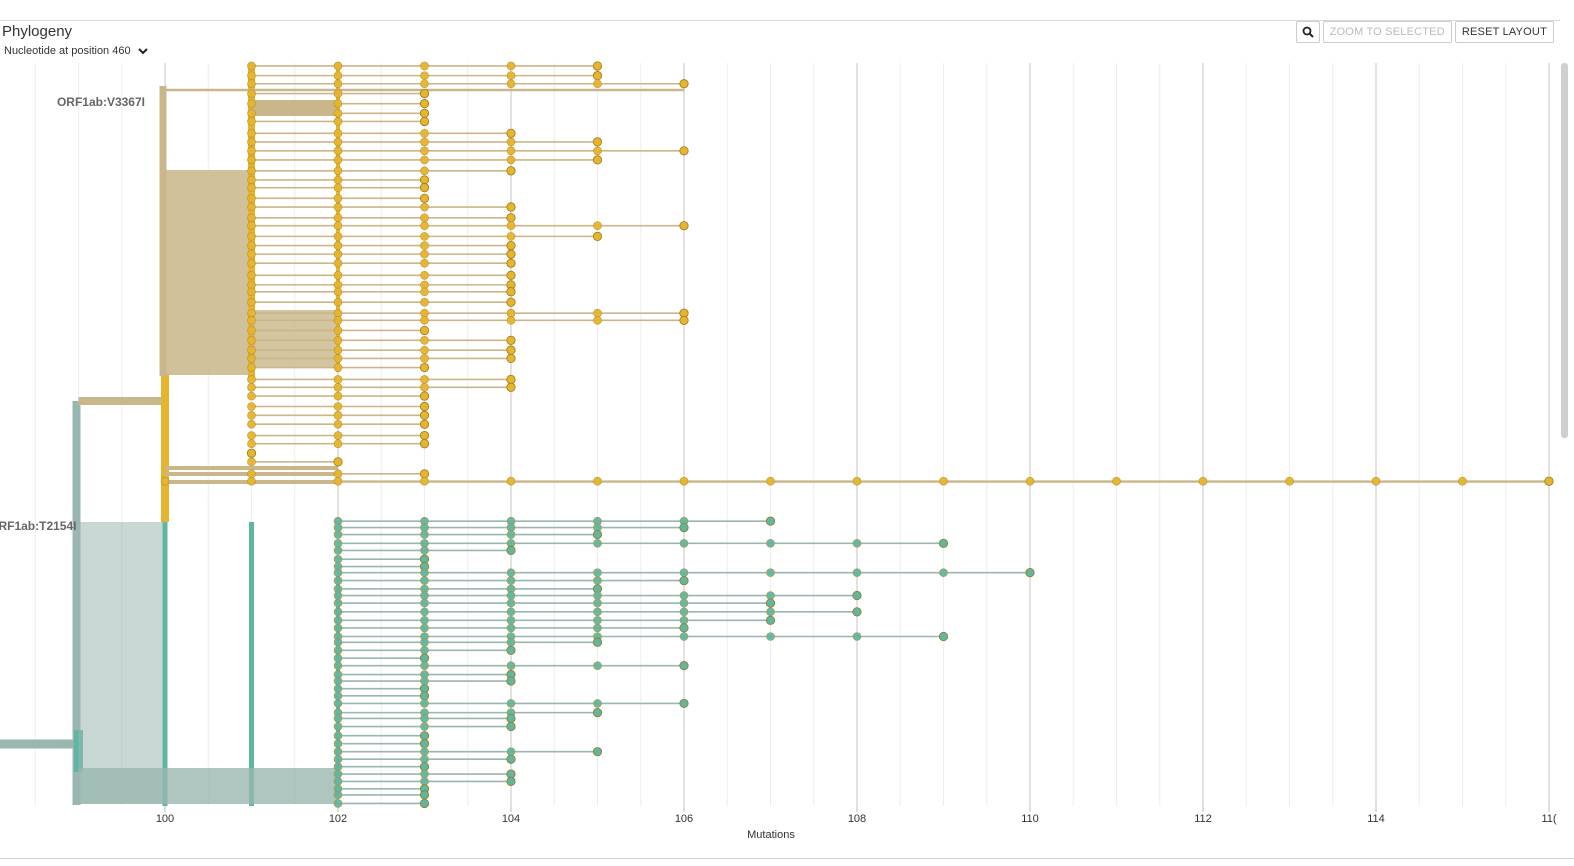  What do you see at coordinates (76, 51) in the screenshot?
I see `color-by-dropdown: Nucleotide at position 460` at bounding box center [76, 51].